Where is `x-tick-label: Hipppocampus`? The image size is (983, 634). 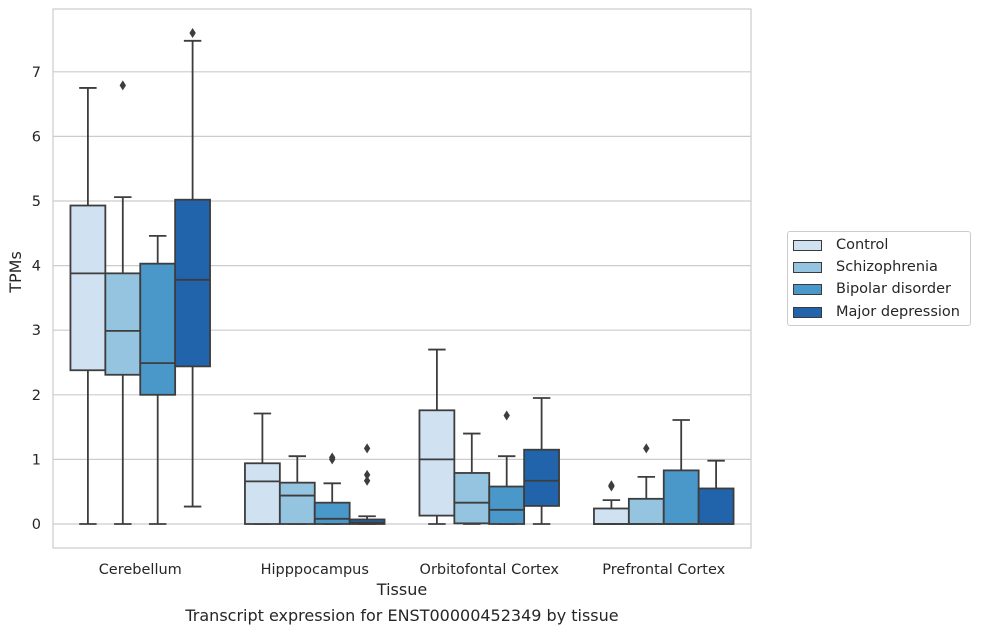
x-tick-label: Hipppocampus is located at coordinates (315, 570).